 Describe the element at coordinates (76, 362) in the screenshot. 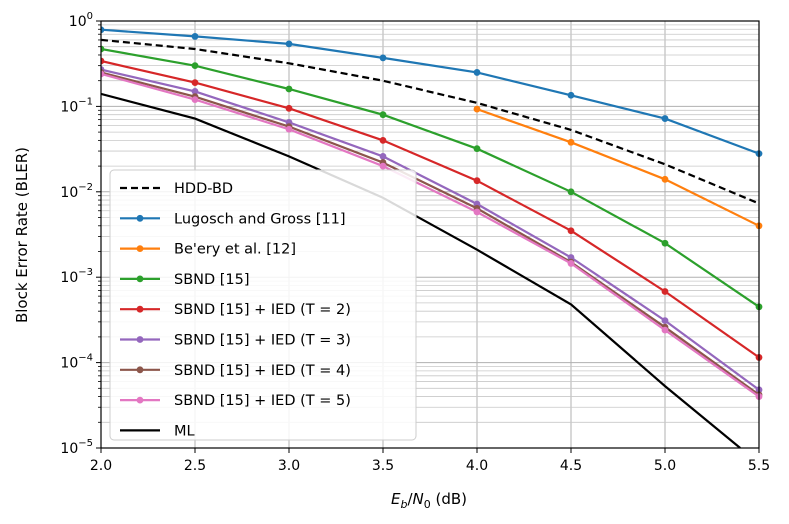

I see `y-tick-label: 10⁻⁴` at that location.